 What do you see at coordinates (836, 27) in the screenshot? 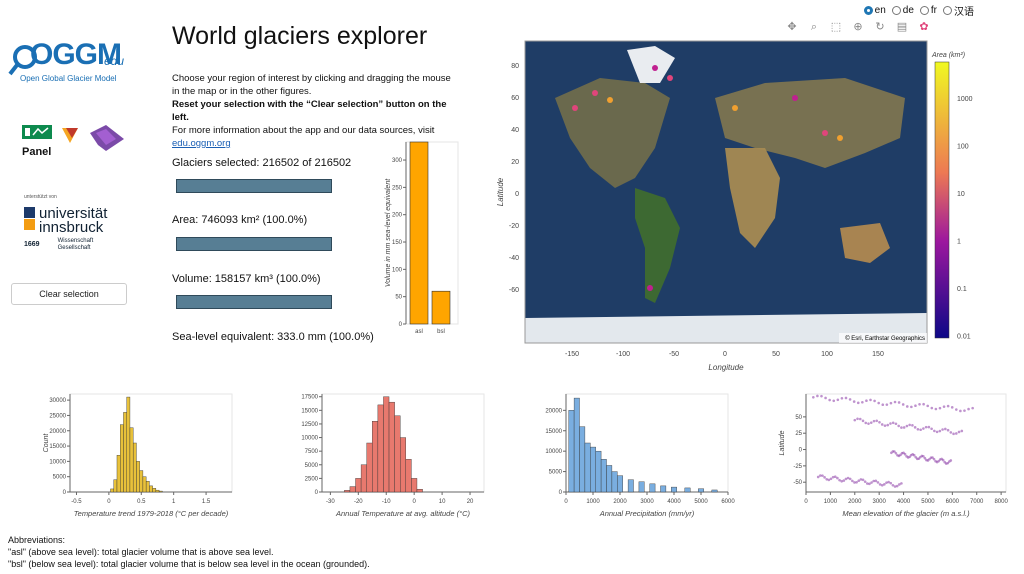
I see `box-select-icon: ⬚` at bounding box center [836, 27].